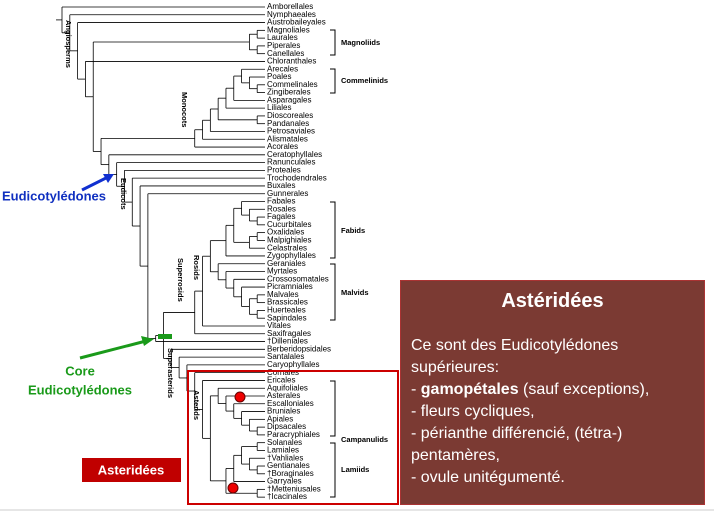 The height and width of the screenshot is (513, 714). What do you see at coordinates (170, 373) in the screenshot?
I see `clade-label: Superasterids` at bounding box center [170, 373].